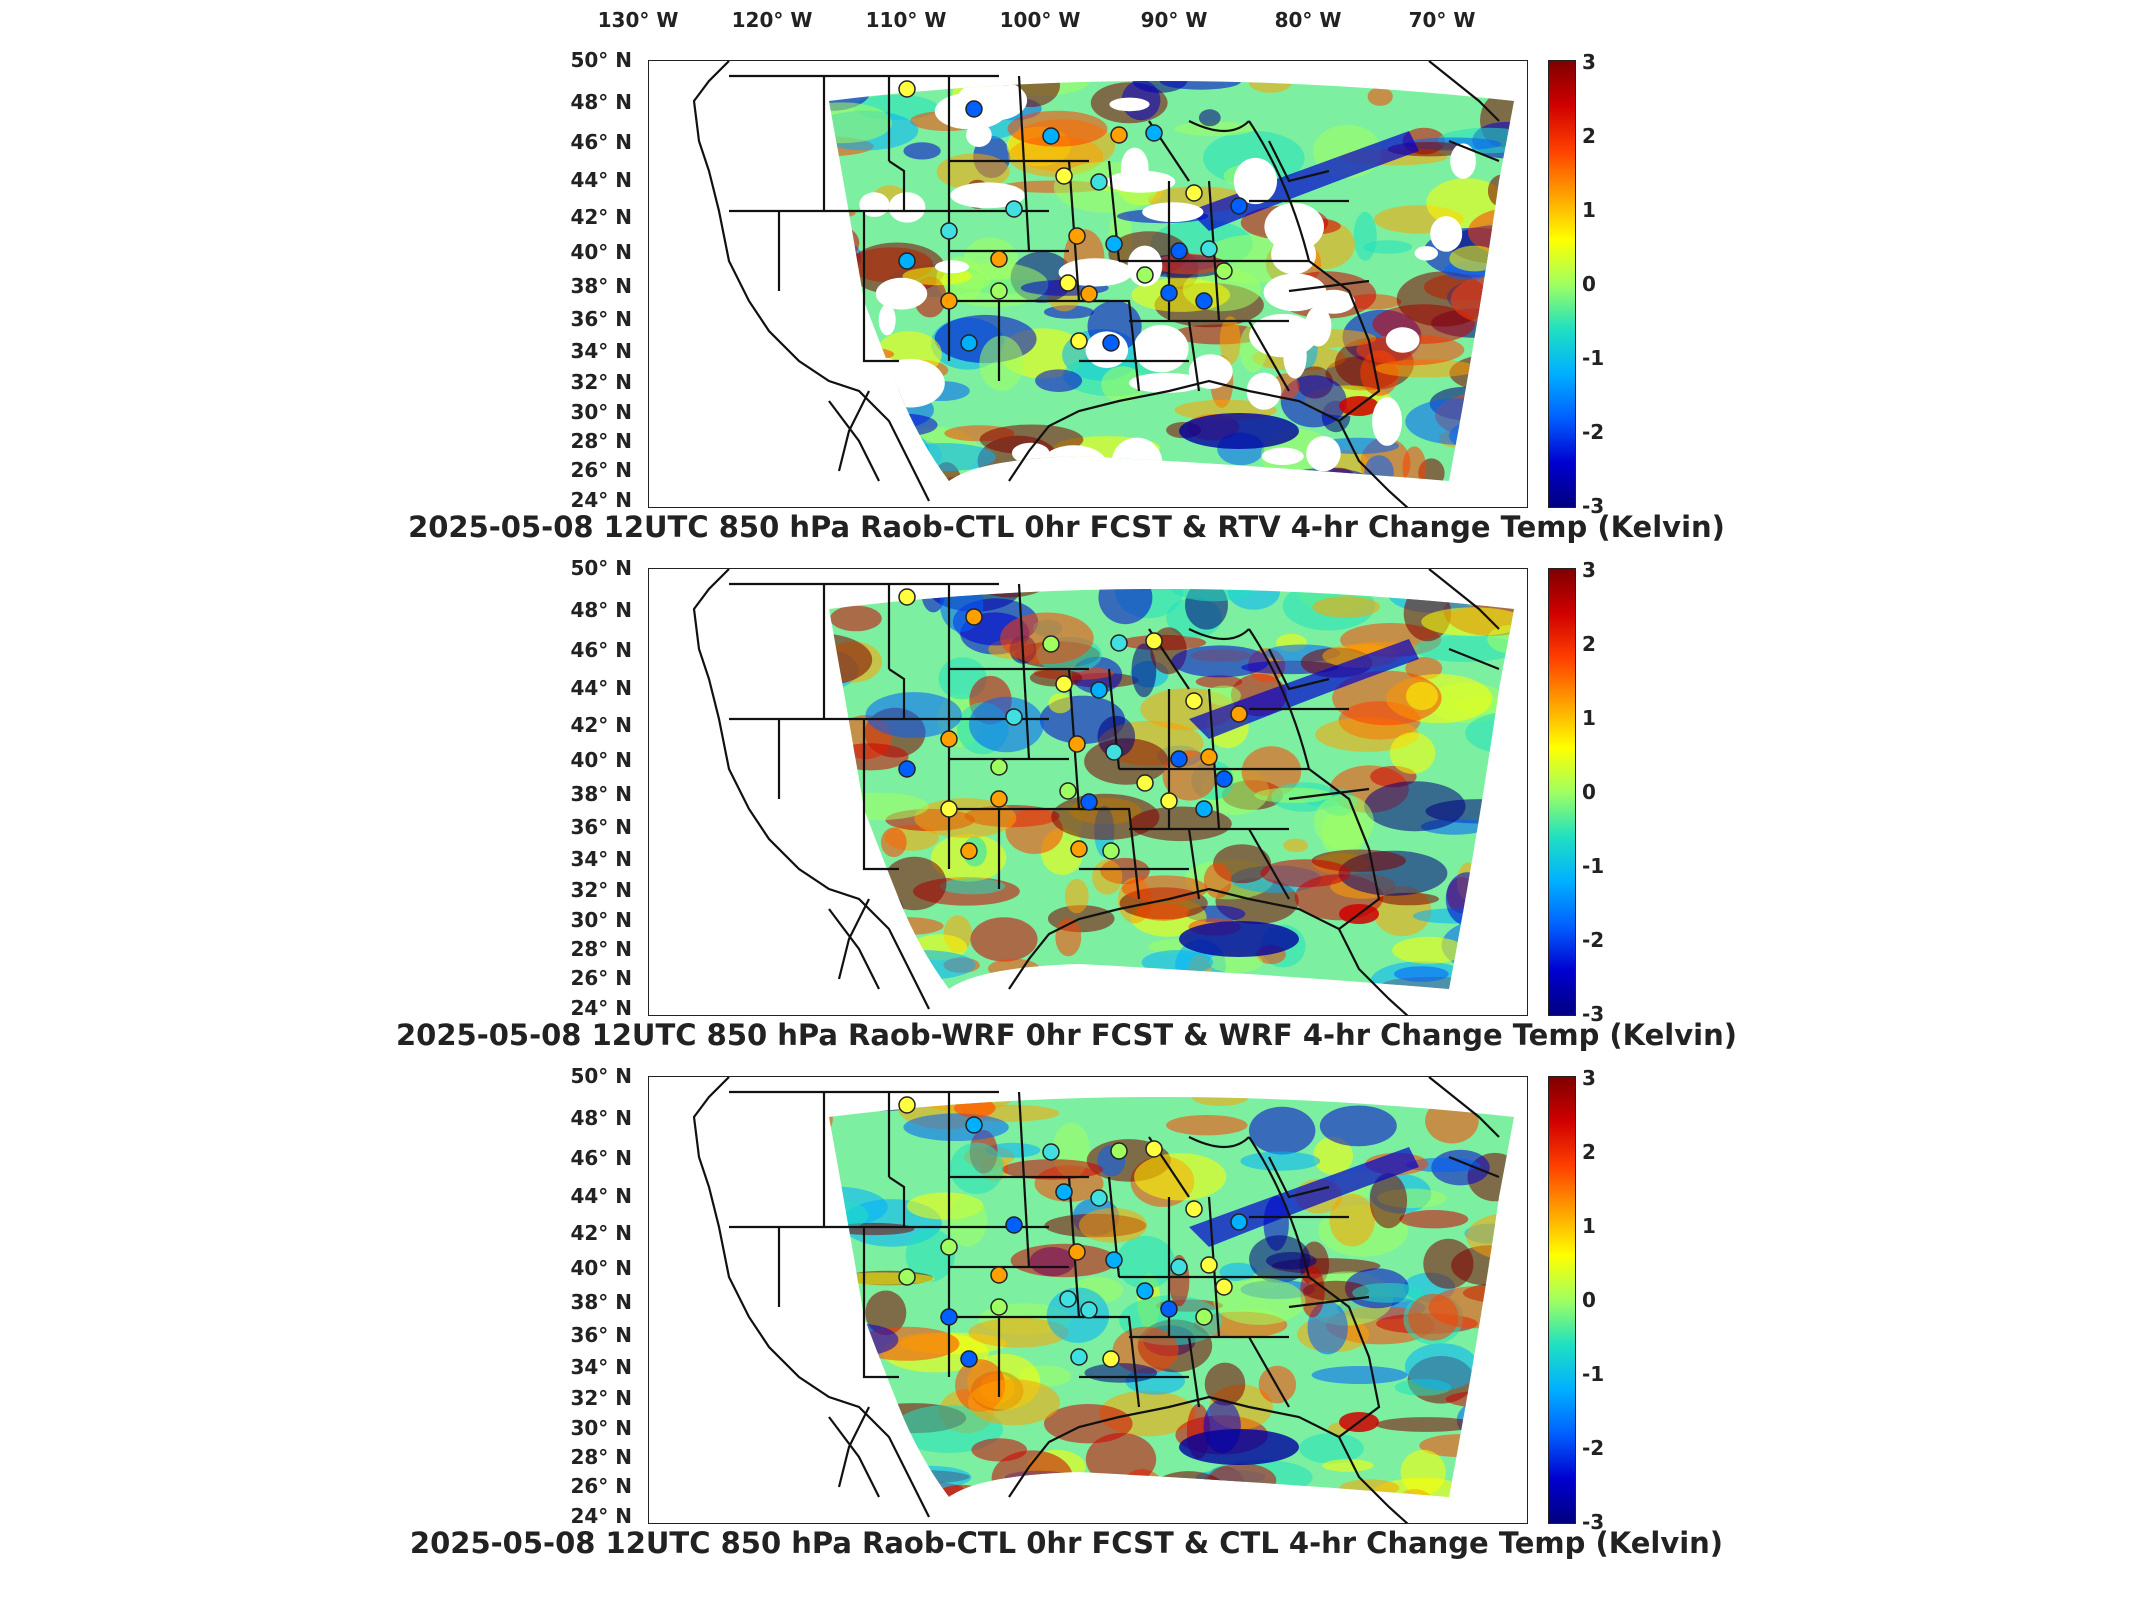 The width and height of the screenshot is (2133, 1600). What do you see at coordinates (1589, 570) in the screenshot?
I see `colorbar-tick: 3` at bounding box center [1589, 570].